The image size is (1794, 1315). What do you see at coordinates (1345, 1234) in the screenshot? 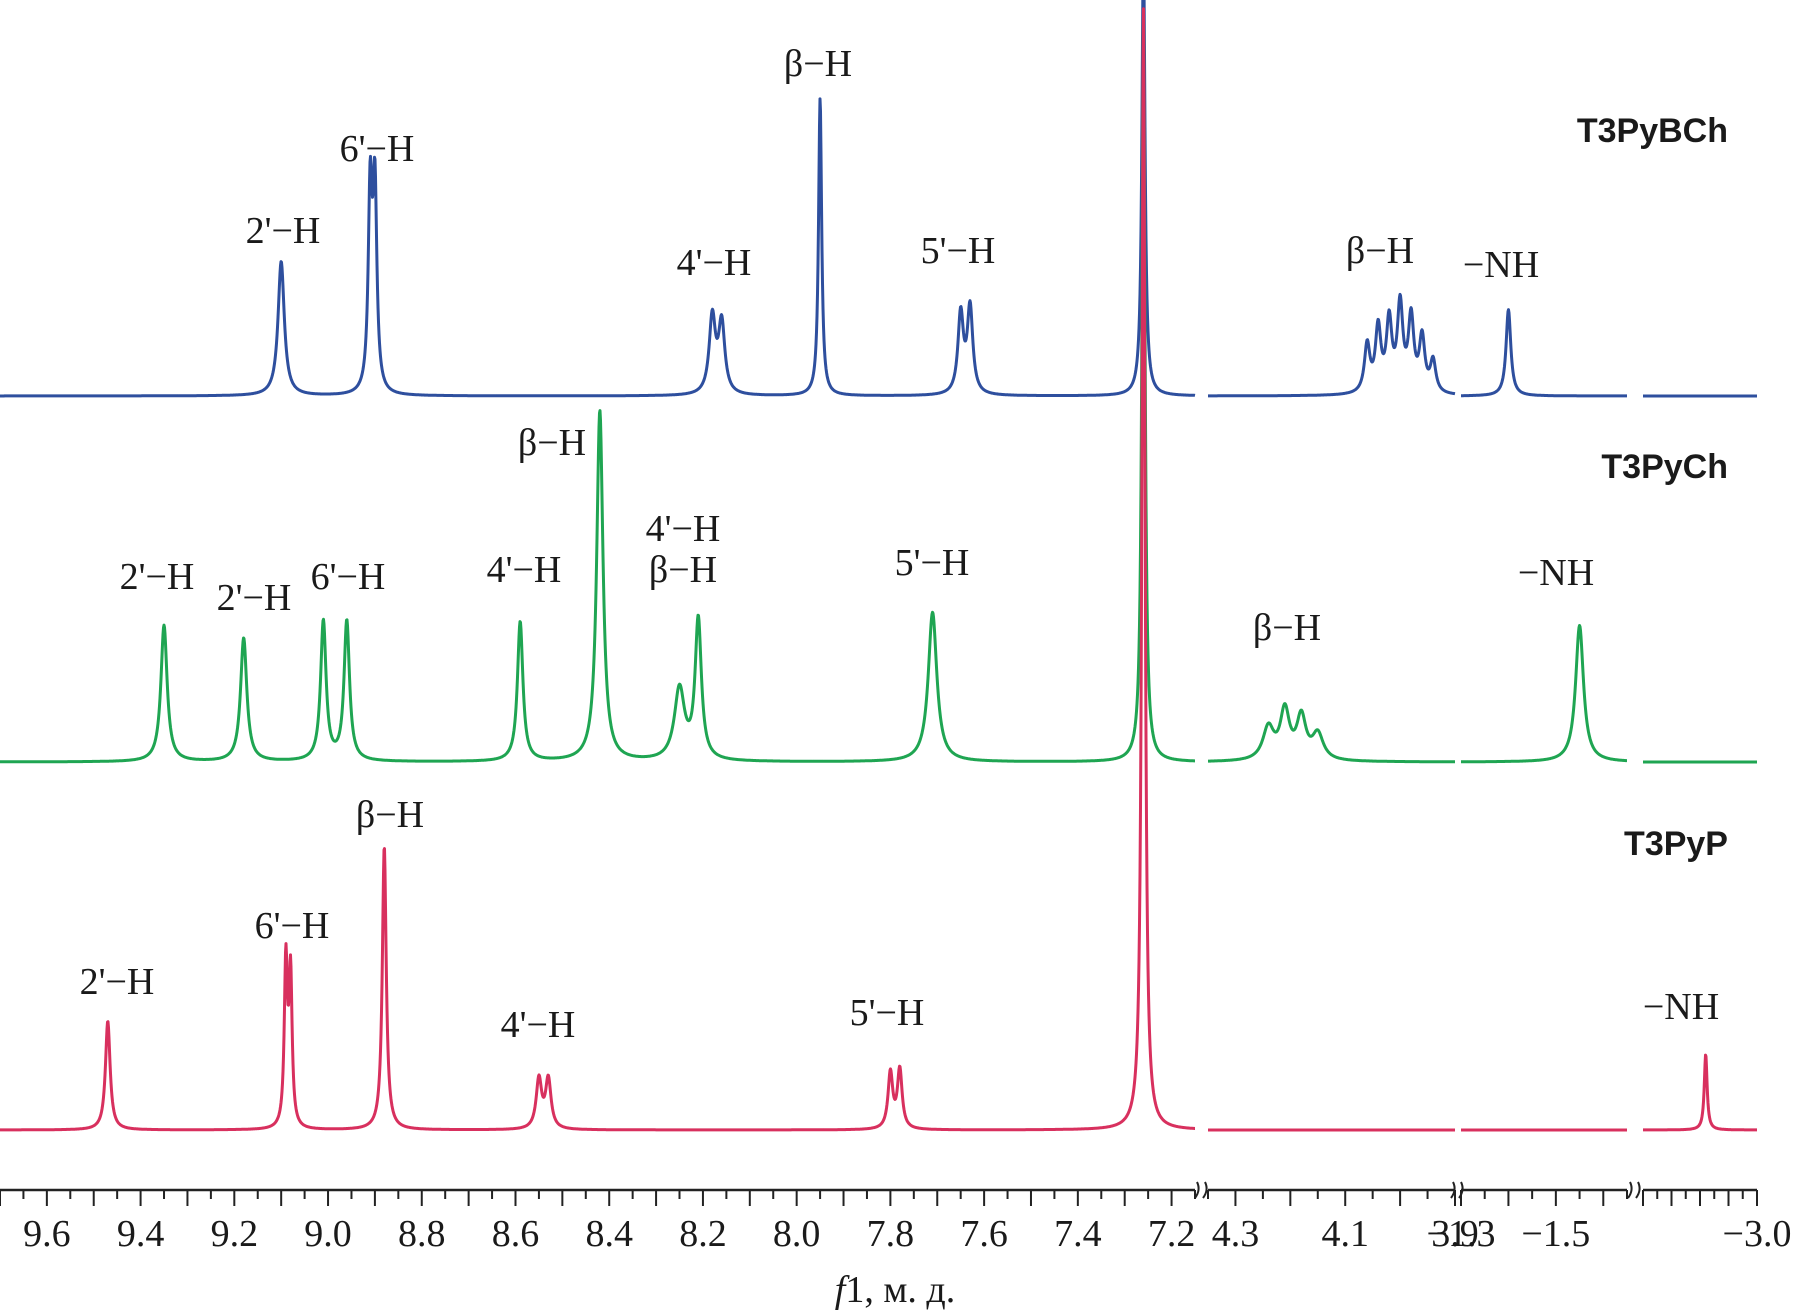
I see `tick-label: 4.1` at bounding box center [1345, 1234].